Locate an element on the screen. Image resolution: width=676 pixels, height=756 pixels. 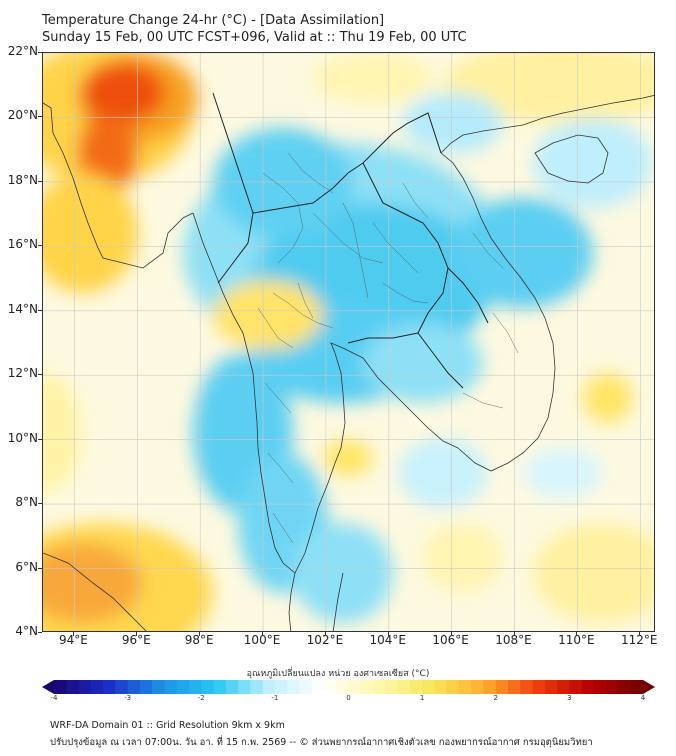
longitude-label: 108°E is located at coordinates (513, 640).